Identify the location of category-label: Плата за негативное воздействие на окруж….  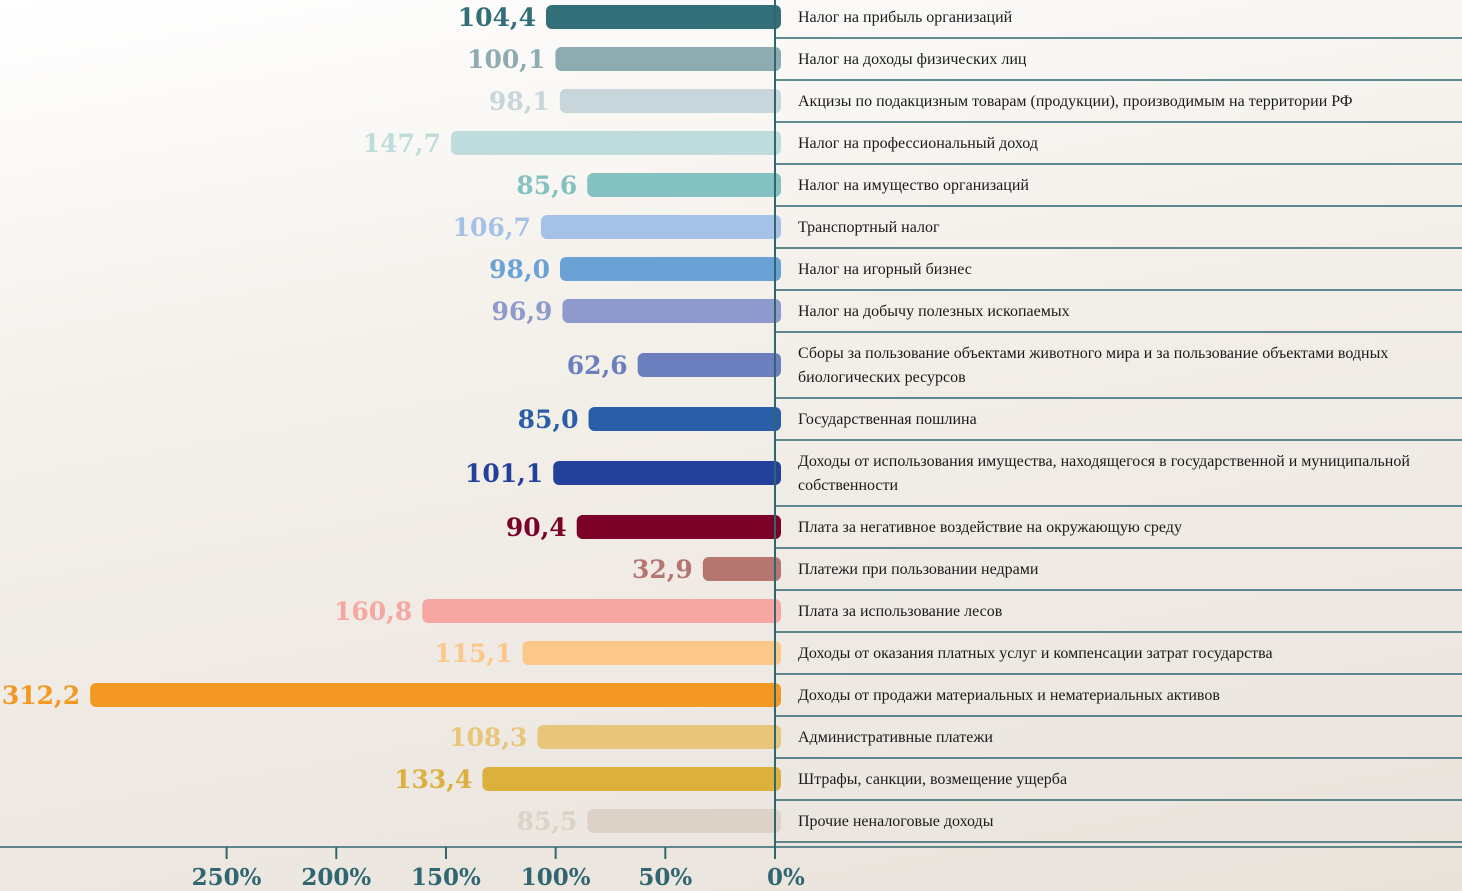
(990, 527).